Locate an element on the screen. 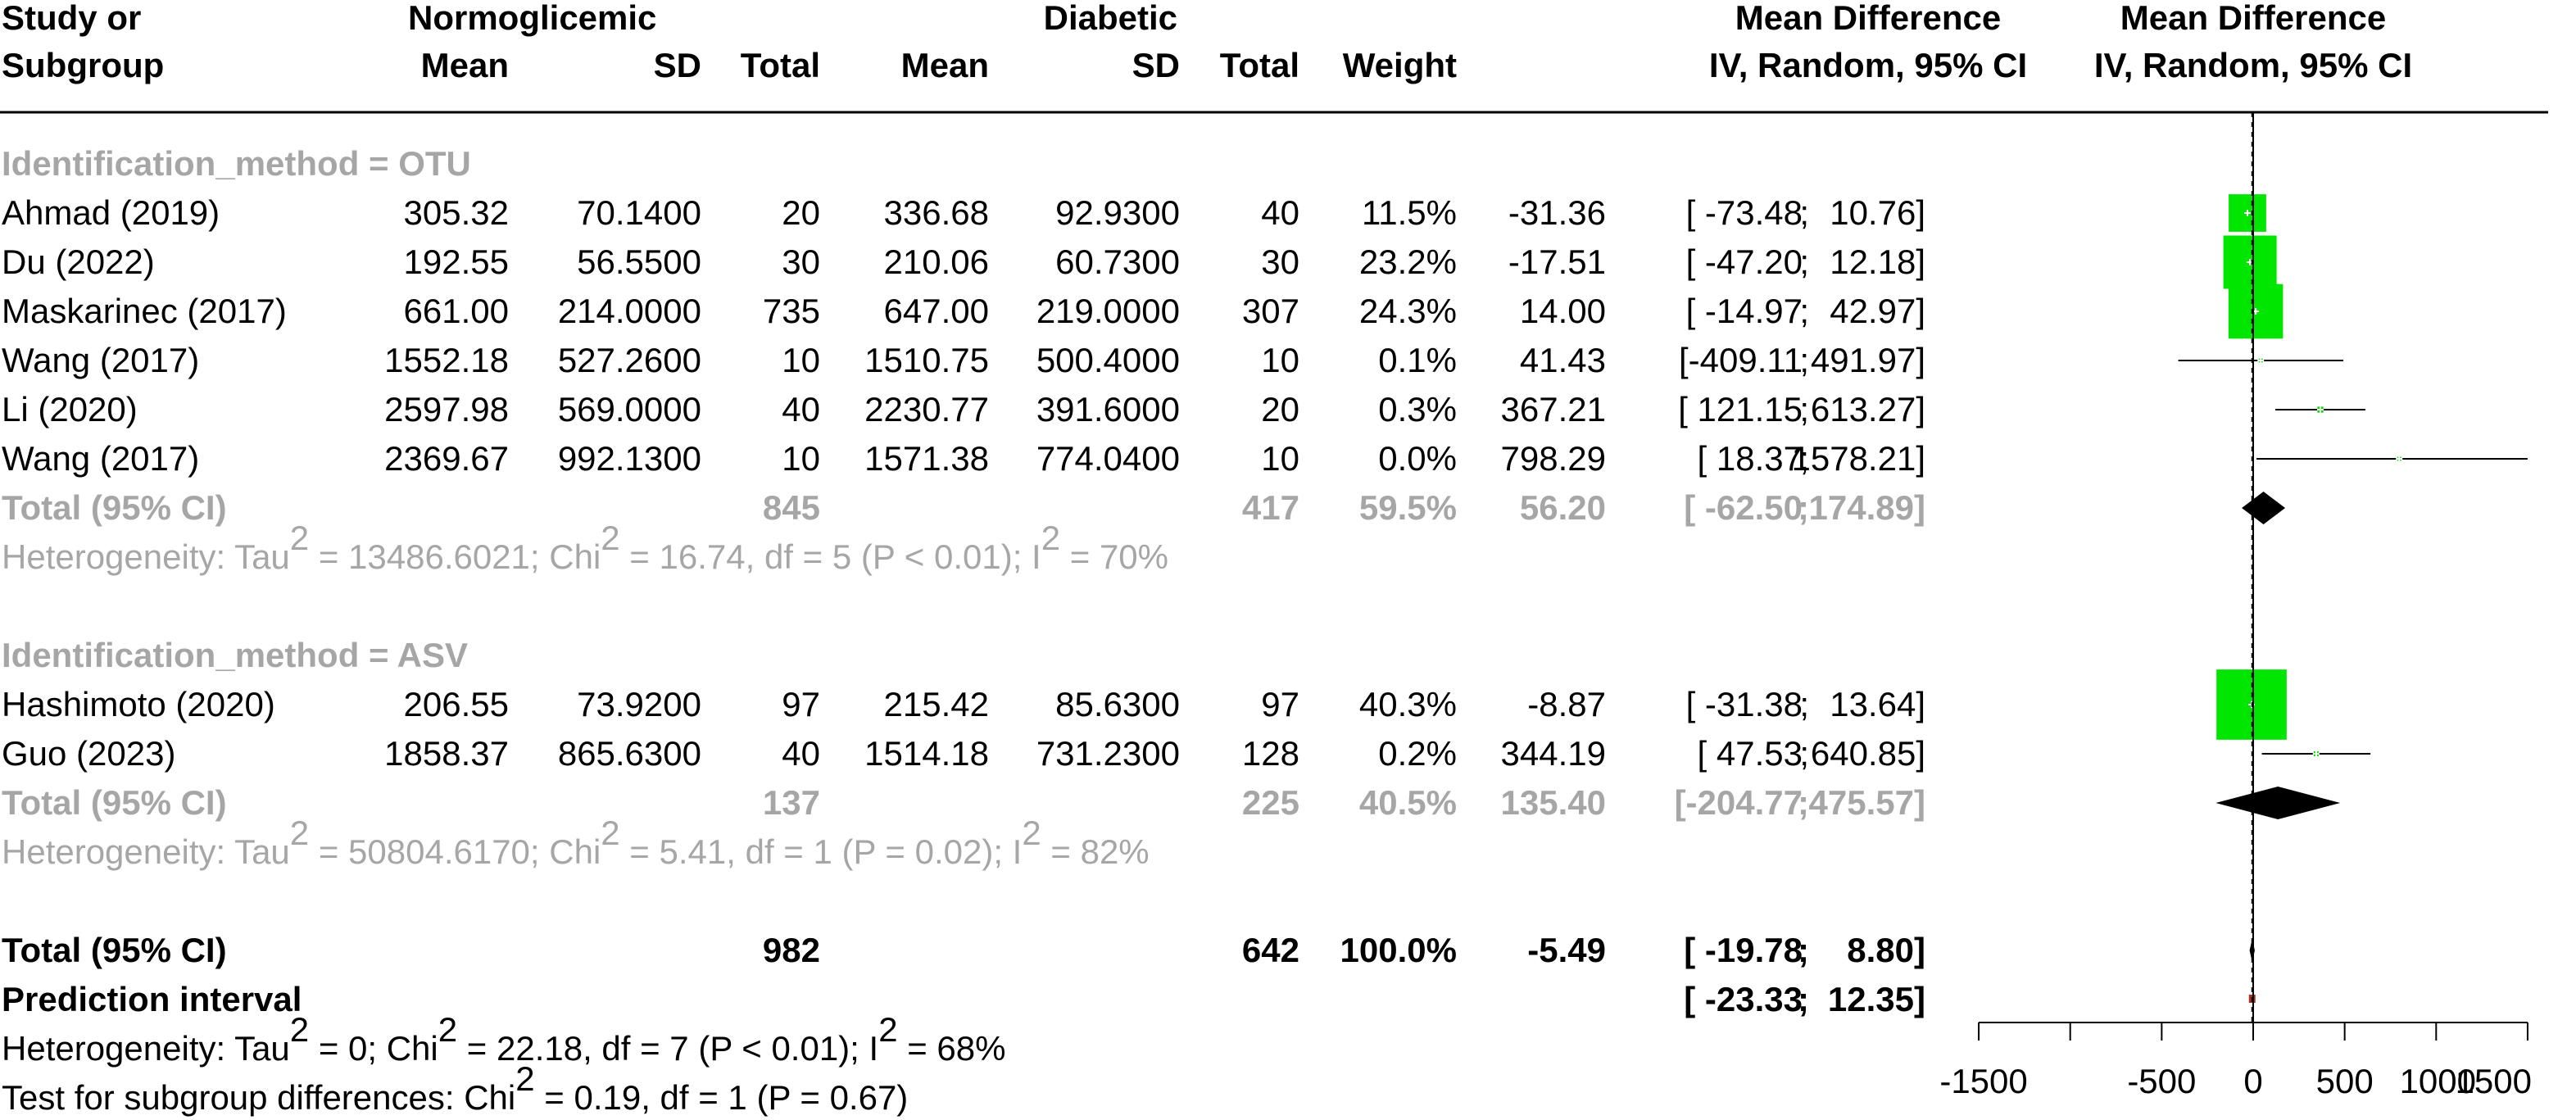 Image resolution: width=2576 pixels, height=1120 pixels. study-row-0-4-weight: 0.3% is located at coordinates (1417, 409).